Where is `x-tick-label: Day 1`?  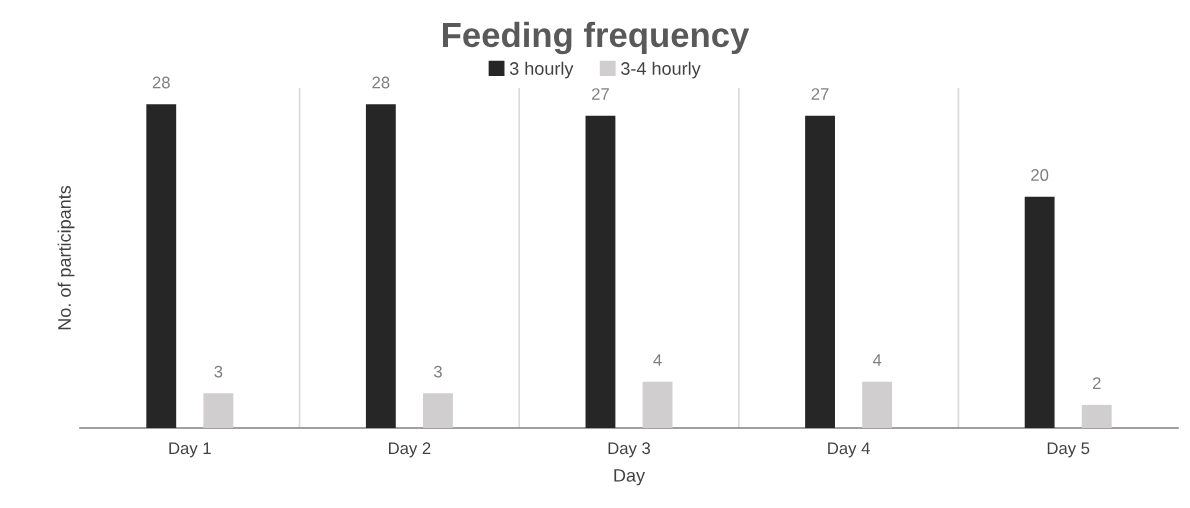
x-tick-label: Day 1 is located at coordinates (190, 450).